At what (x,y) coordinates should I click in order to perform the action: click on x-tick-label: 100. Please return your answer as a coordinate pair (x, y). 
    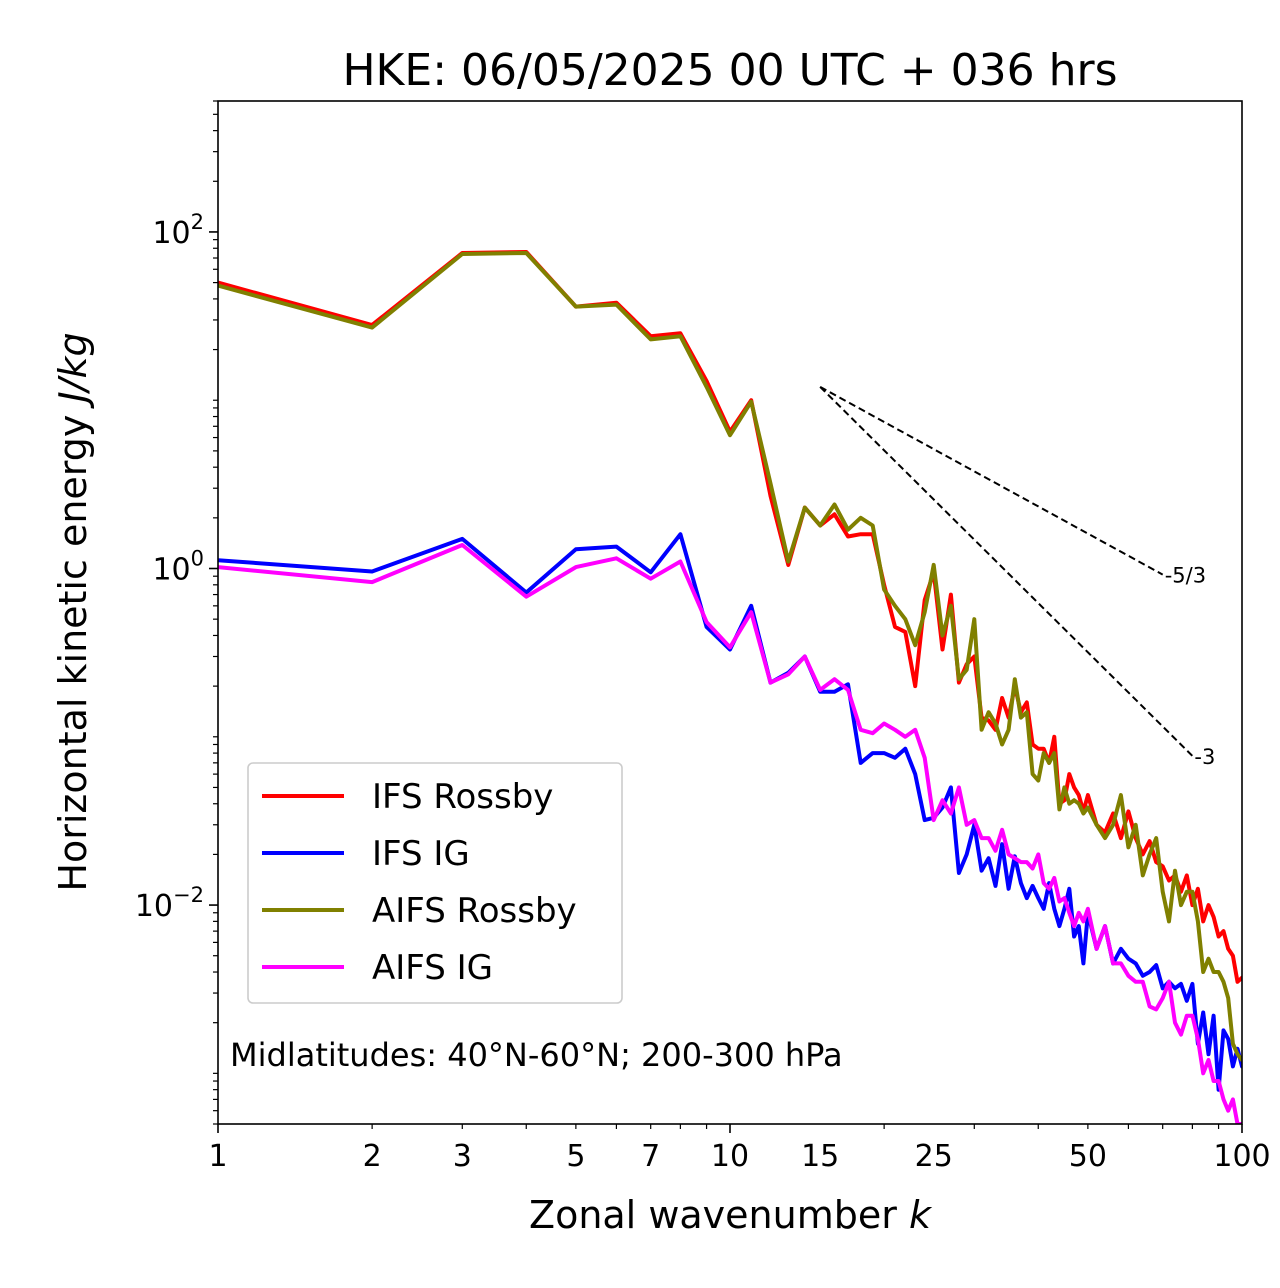
    Looking at the image, I should click on (1241, 1156).